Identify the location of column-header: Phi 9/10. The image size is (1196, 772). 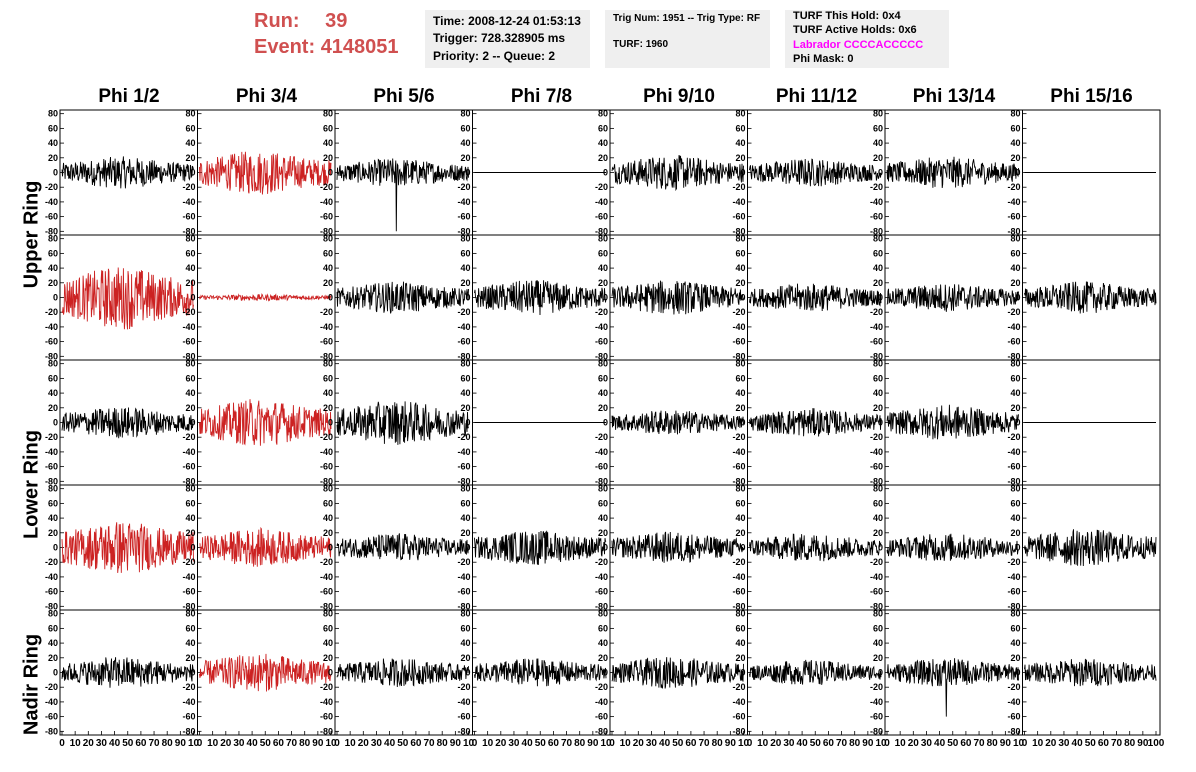
(679, 96).